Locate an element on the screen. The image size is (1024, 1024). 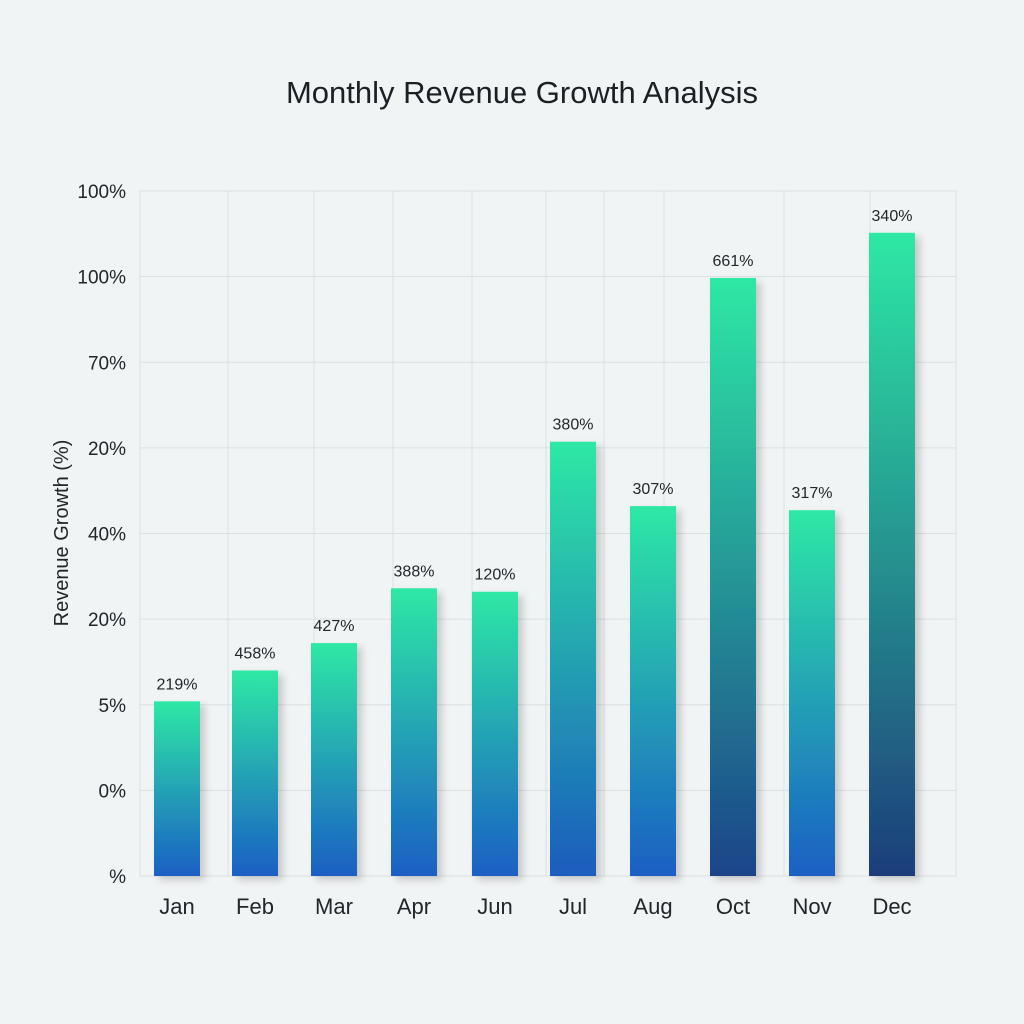
data-label: 340% is located at coordinates (892, 216).